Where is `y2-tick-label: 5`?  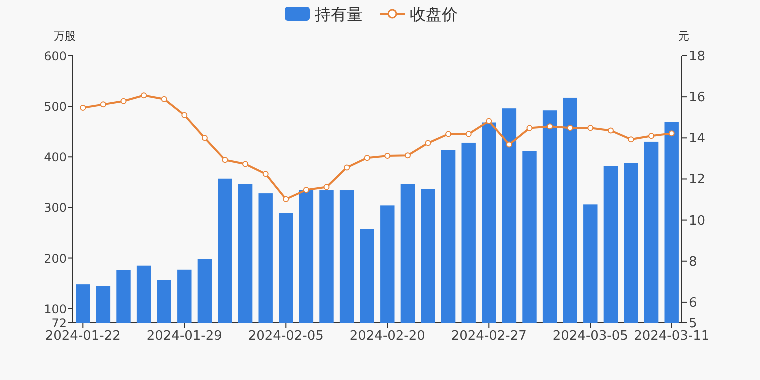 y2-tick-label: 5 is located at coordinates (693, 324).